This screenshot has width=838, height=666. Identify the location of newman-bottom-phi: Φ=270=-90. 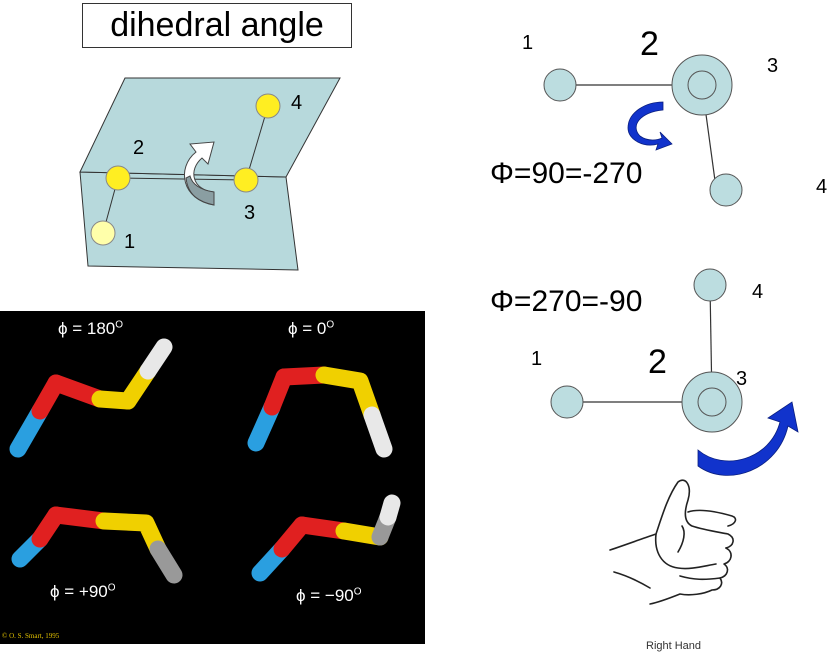
(566, 301).